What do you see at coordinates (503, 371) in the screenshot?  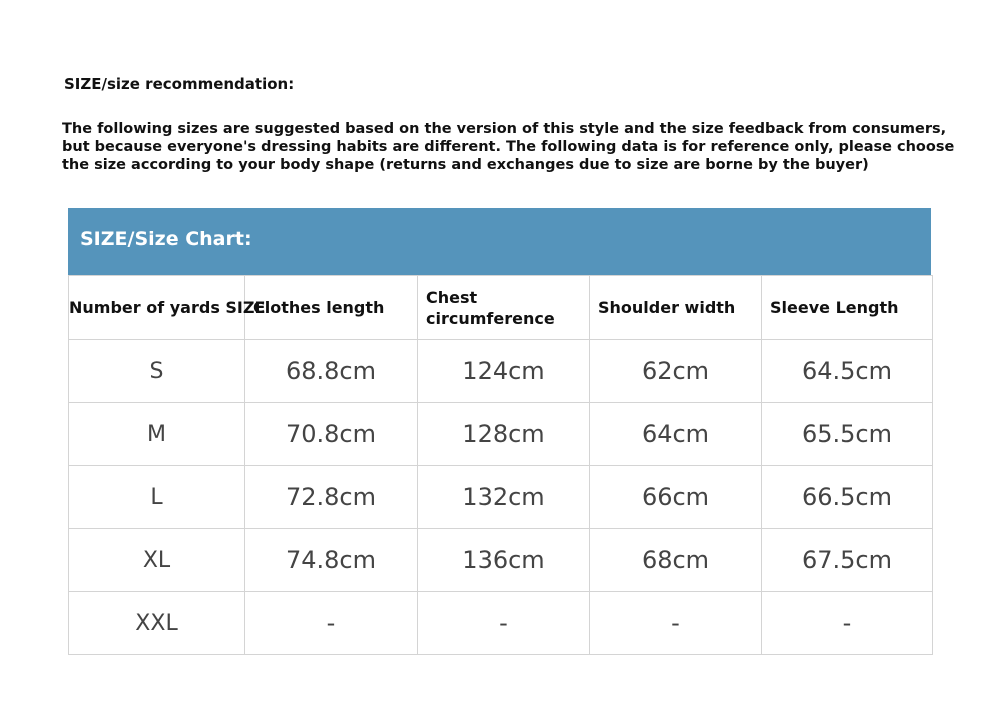 I see `measurement-cell: 124cm` at bounding box center [503, 371].